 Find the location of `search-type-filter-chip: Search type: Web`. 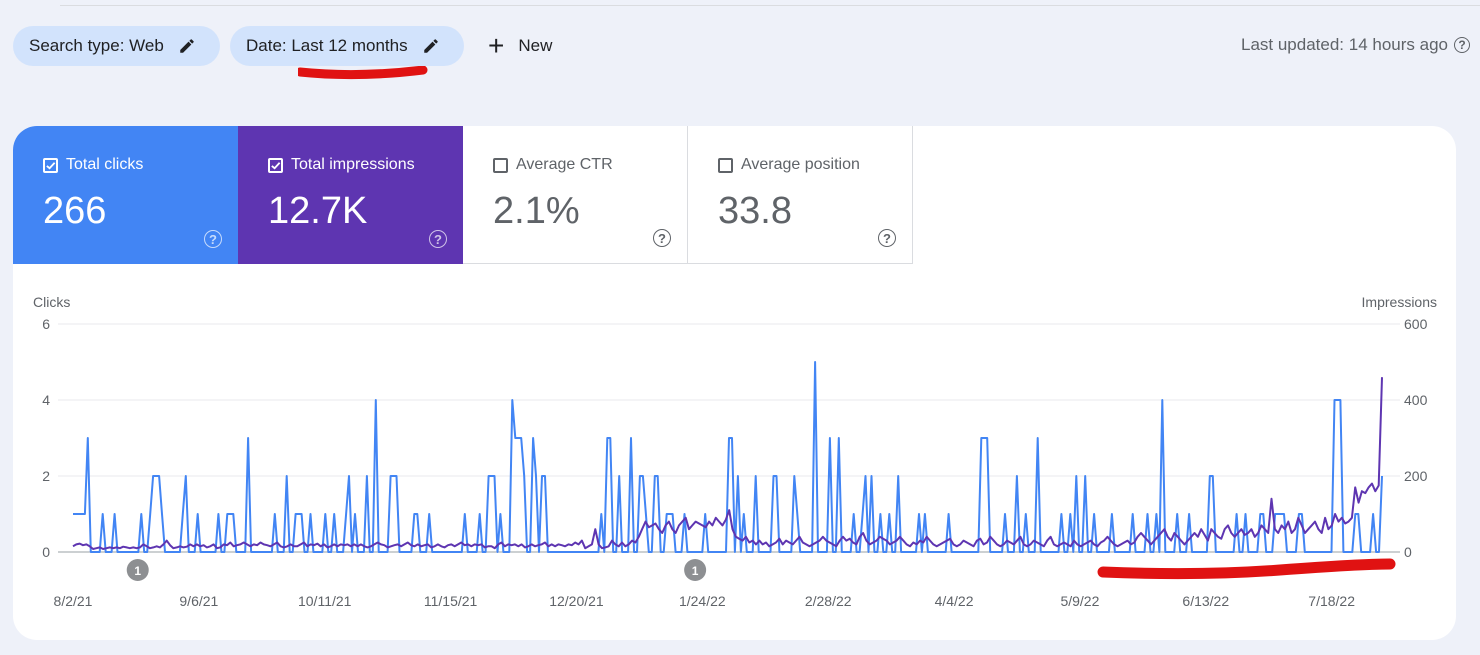

search-type-filter-chip: Search type: Web is located at coordinates (116, 46).